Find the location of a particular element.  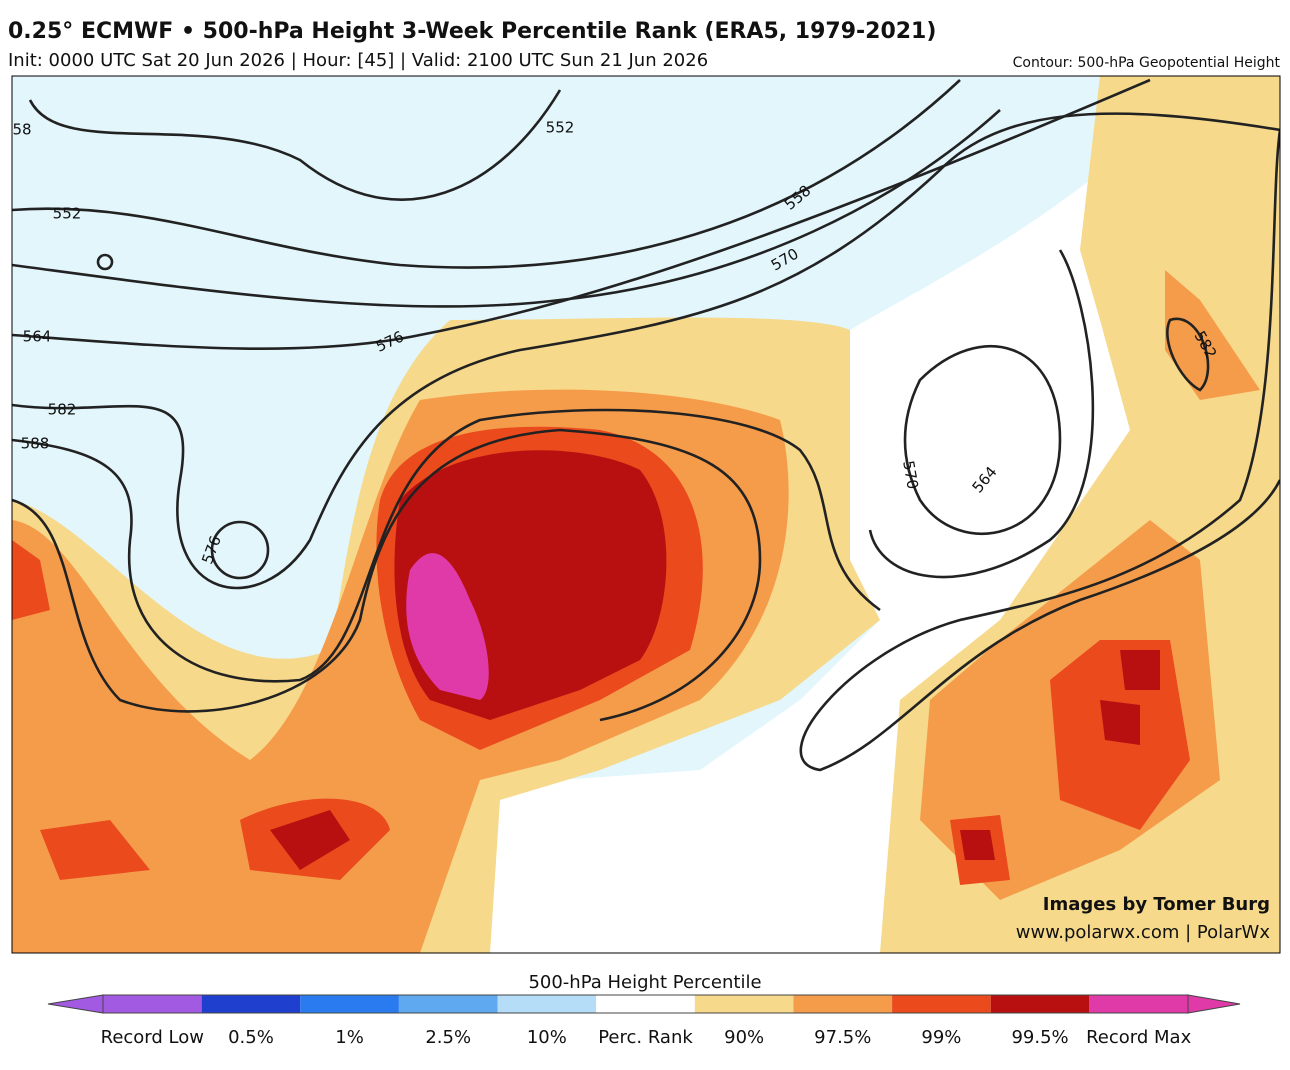

contour-label: 58 is located at coordinates (21, 130).